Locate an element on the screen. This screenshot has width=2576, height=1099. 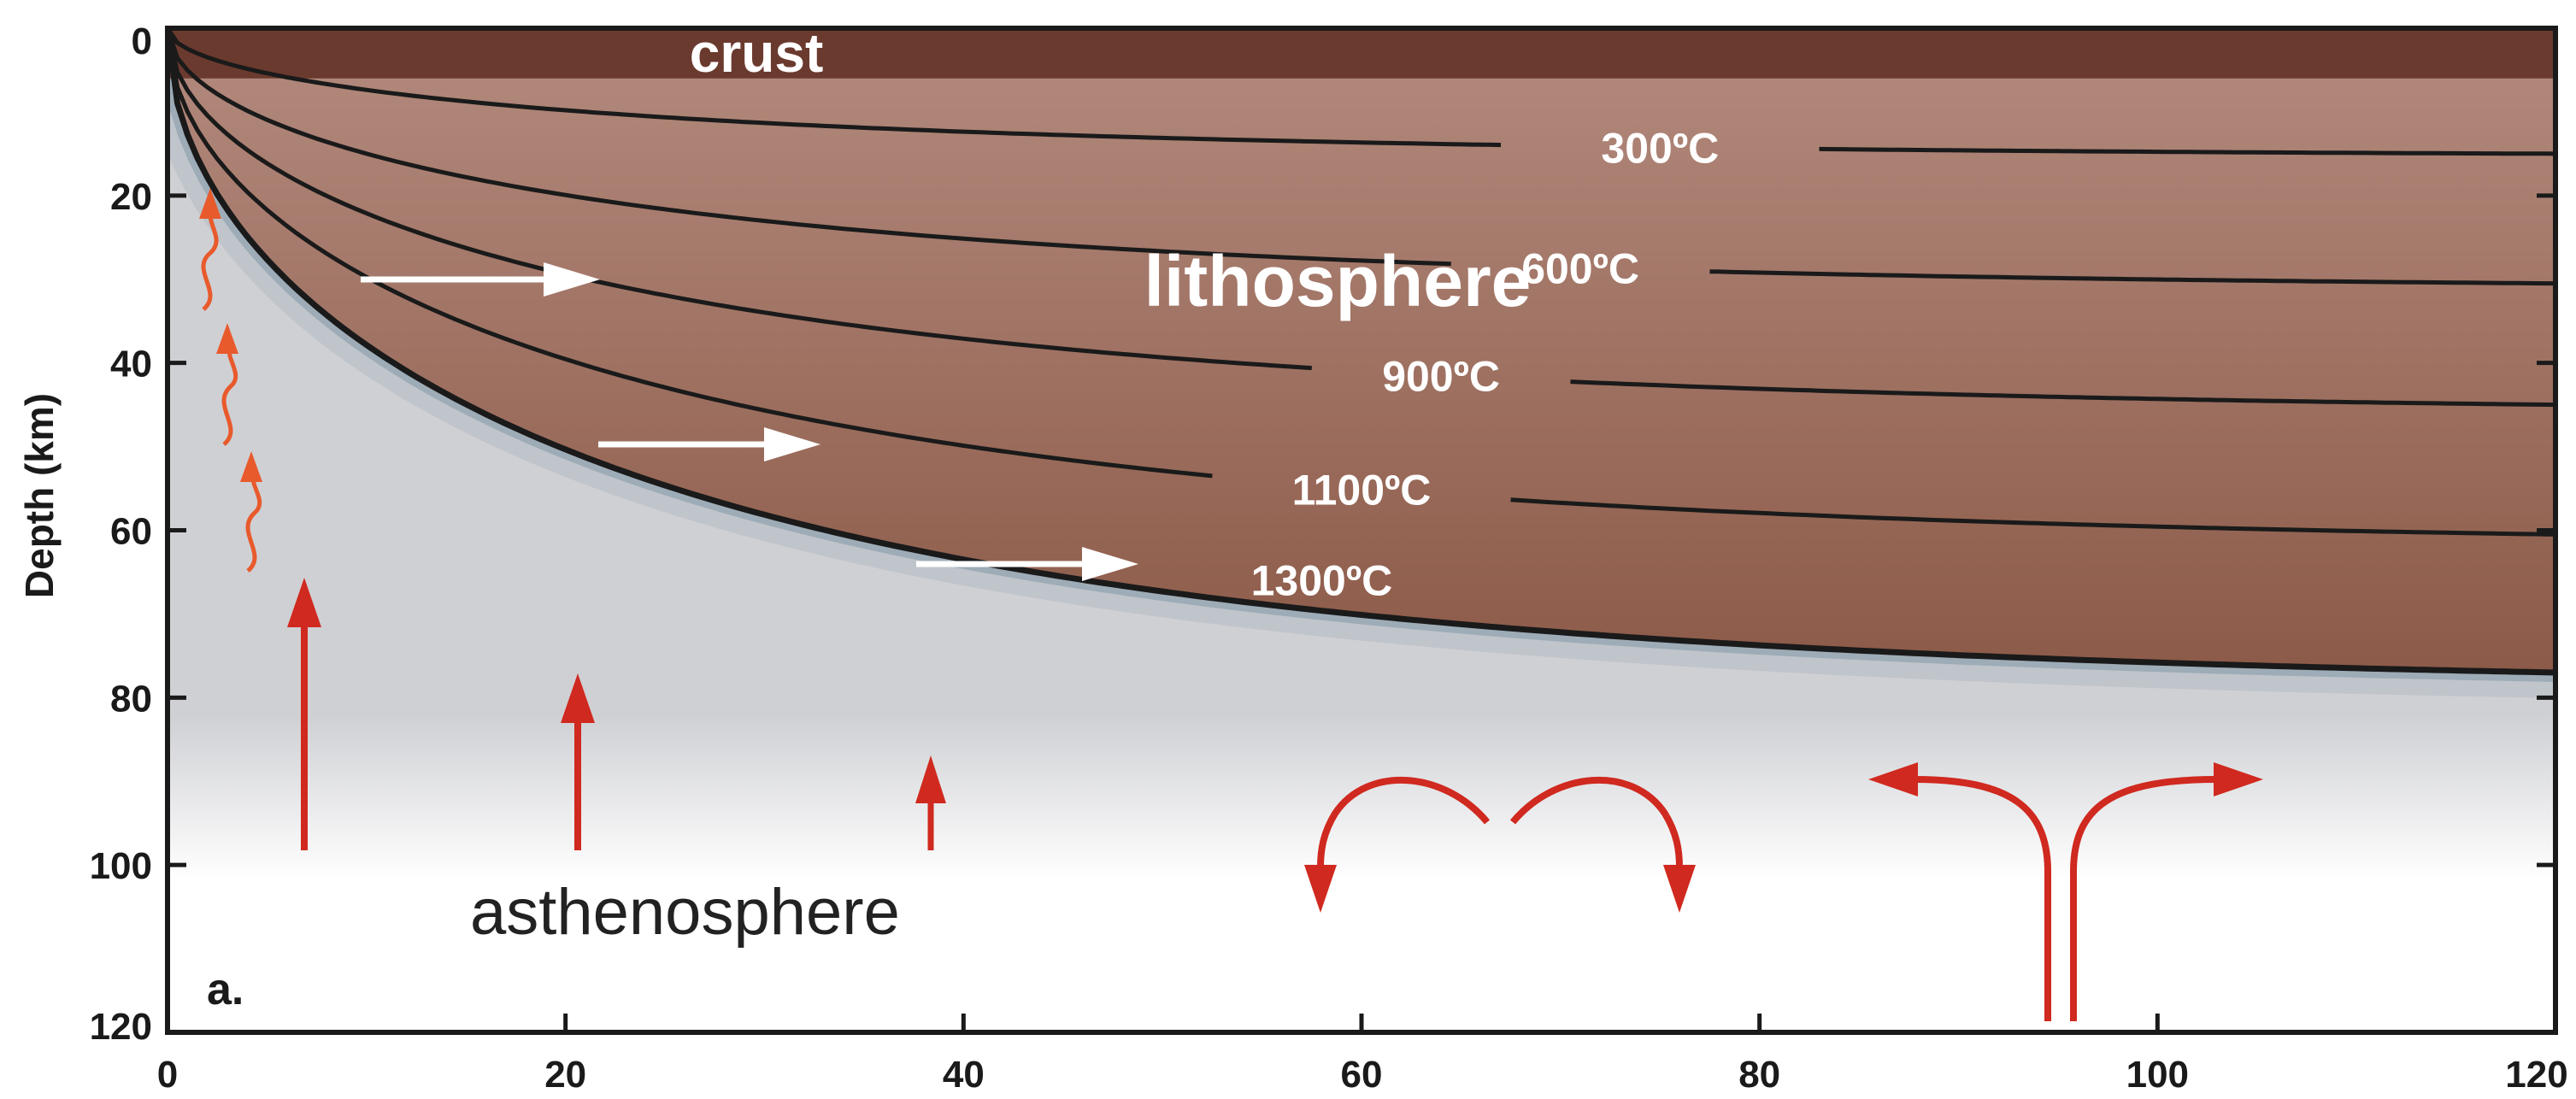
isotherm-labels: 300ºC 600ºC 900ºC 1100ºC 1300ºC is located at coordinates (1485, 364).